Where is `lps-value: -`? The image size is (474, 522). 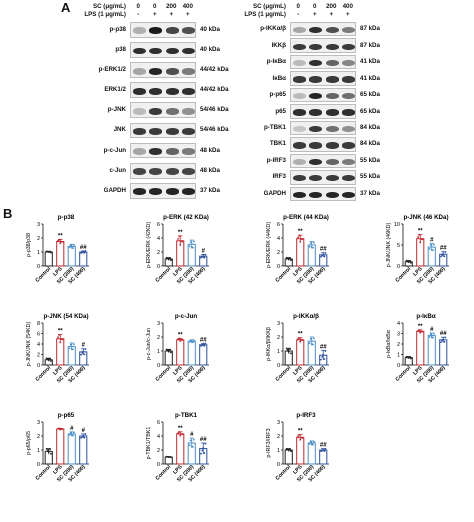 lps-value: - is located at coordinates (138, 14).